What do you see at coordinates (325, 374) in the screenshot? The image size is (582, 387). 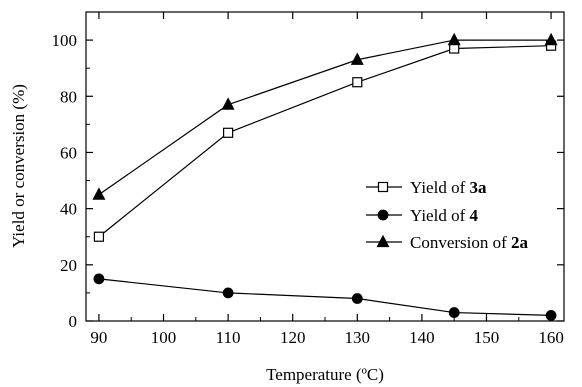 I see `x-axis-label: Temperature (ºC)` at bounding box center [325, 374].